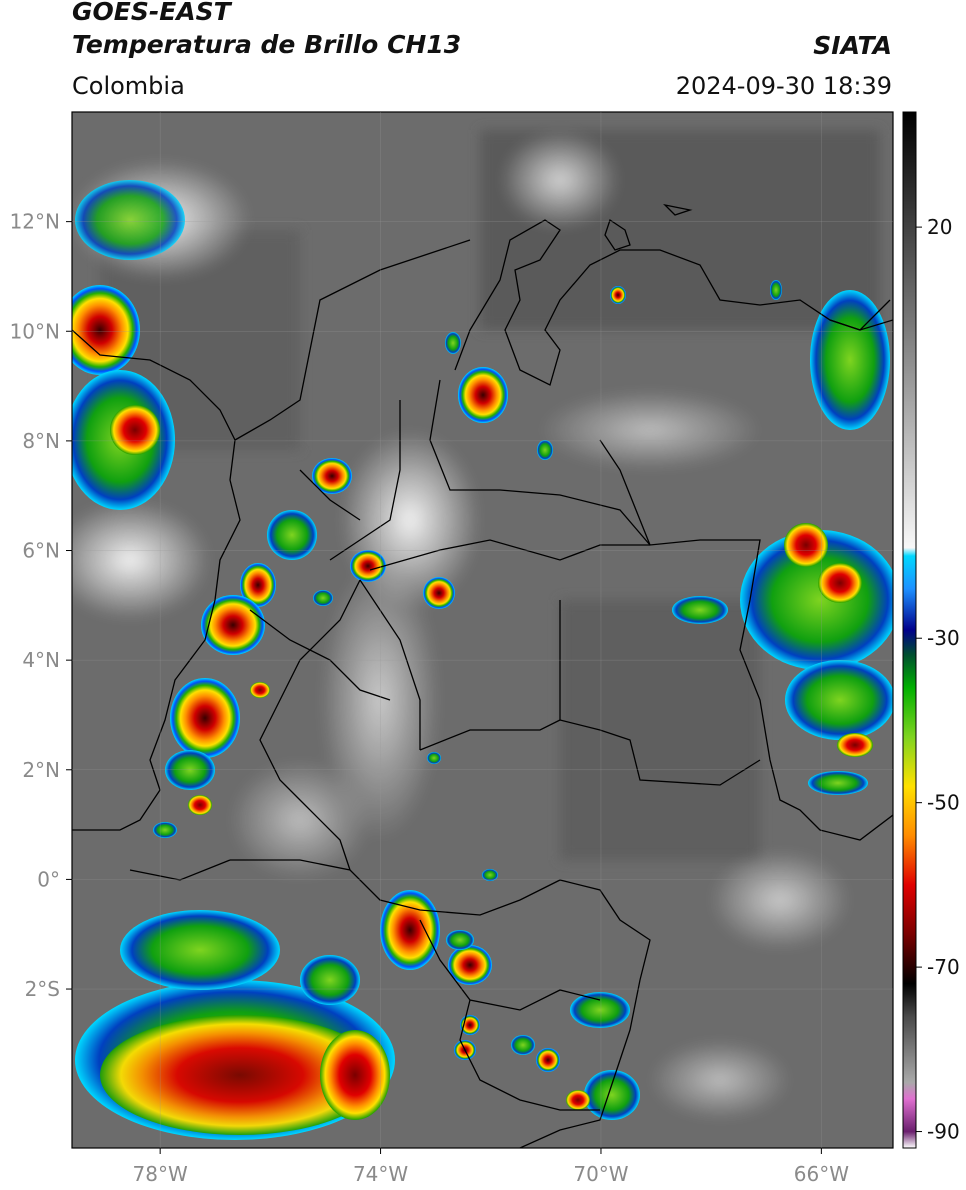 The image size is (966, 1190). Describe the element at coordinates (48, 879) in the screenshot. I see `lat-tick-label: 0°` at that location.